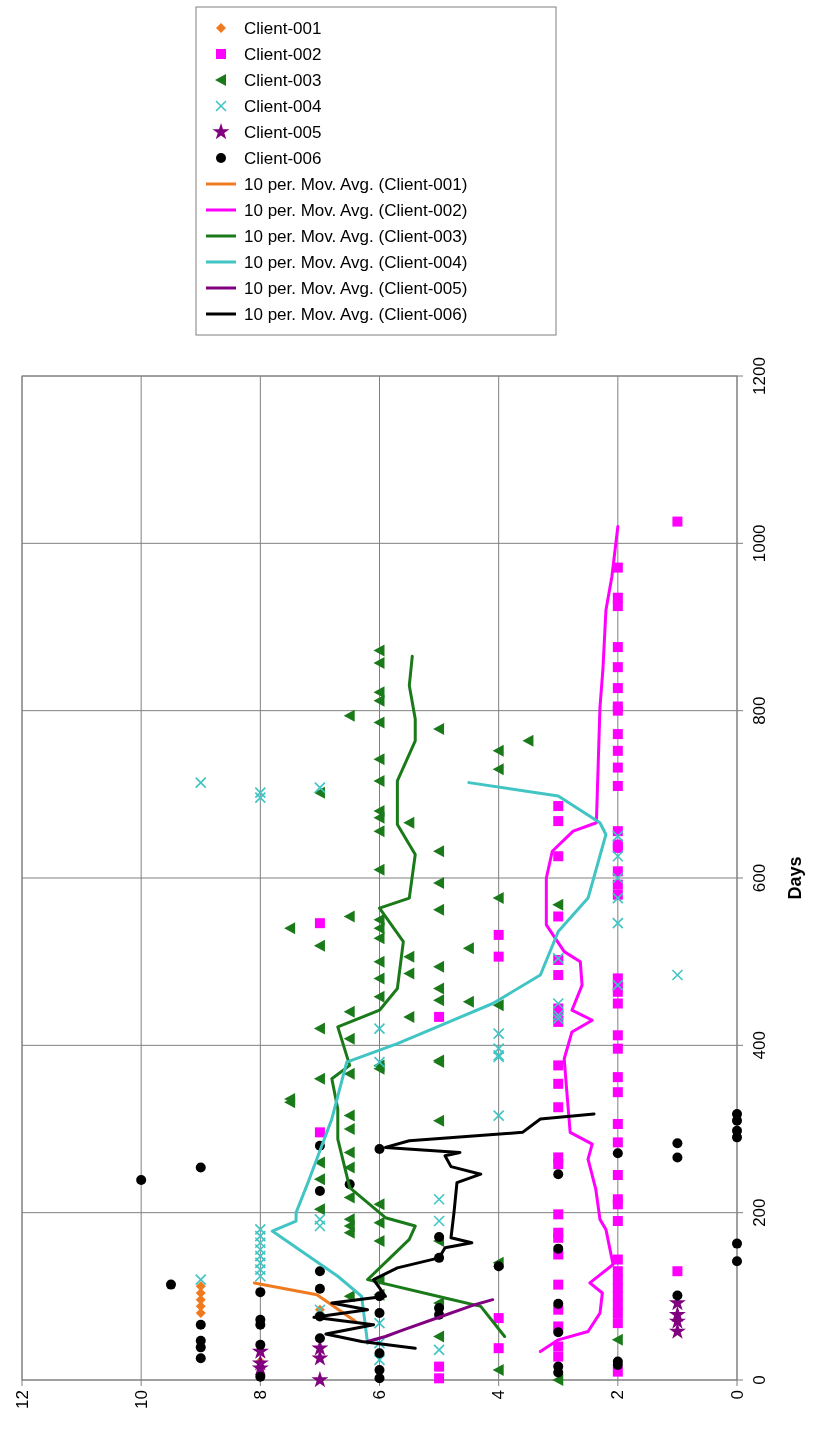 The width and height of the screenshot is (833, 1437). What do you see at coordinates (795, 878) in the screenshot?
I see `y-axis-title: Days` at bounding box center [795, 878].